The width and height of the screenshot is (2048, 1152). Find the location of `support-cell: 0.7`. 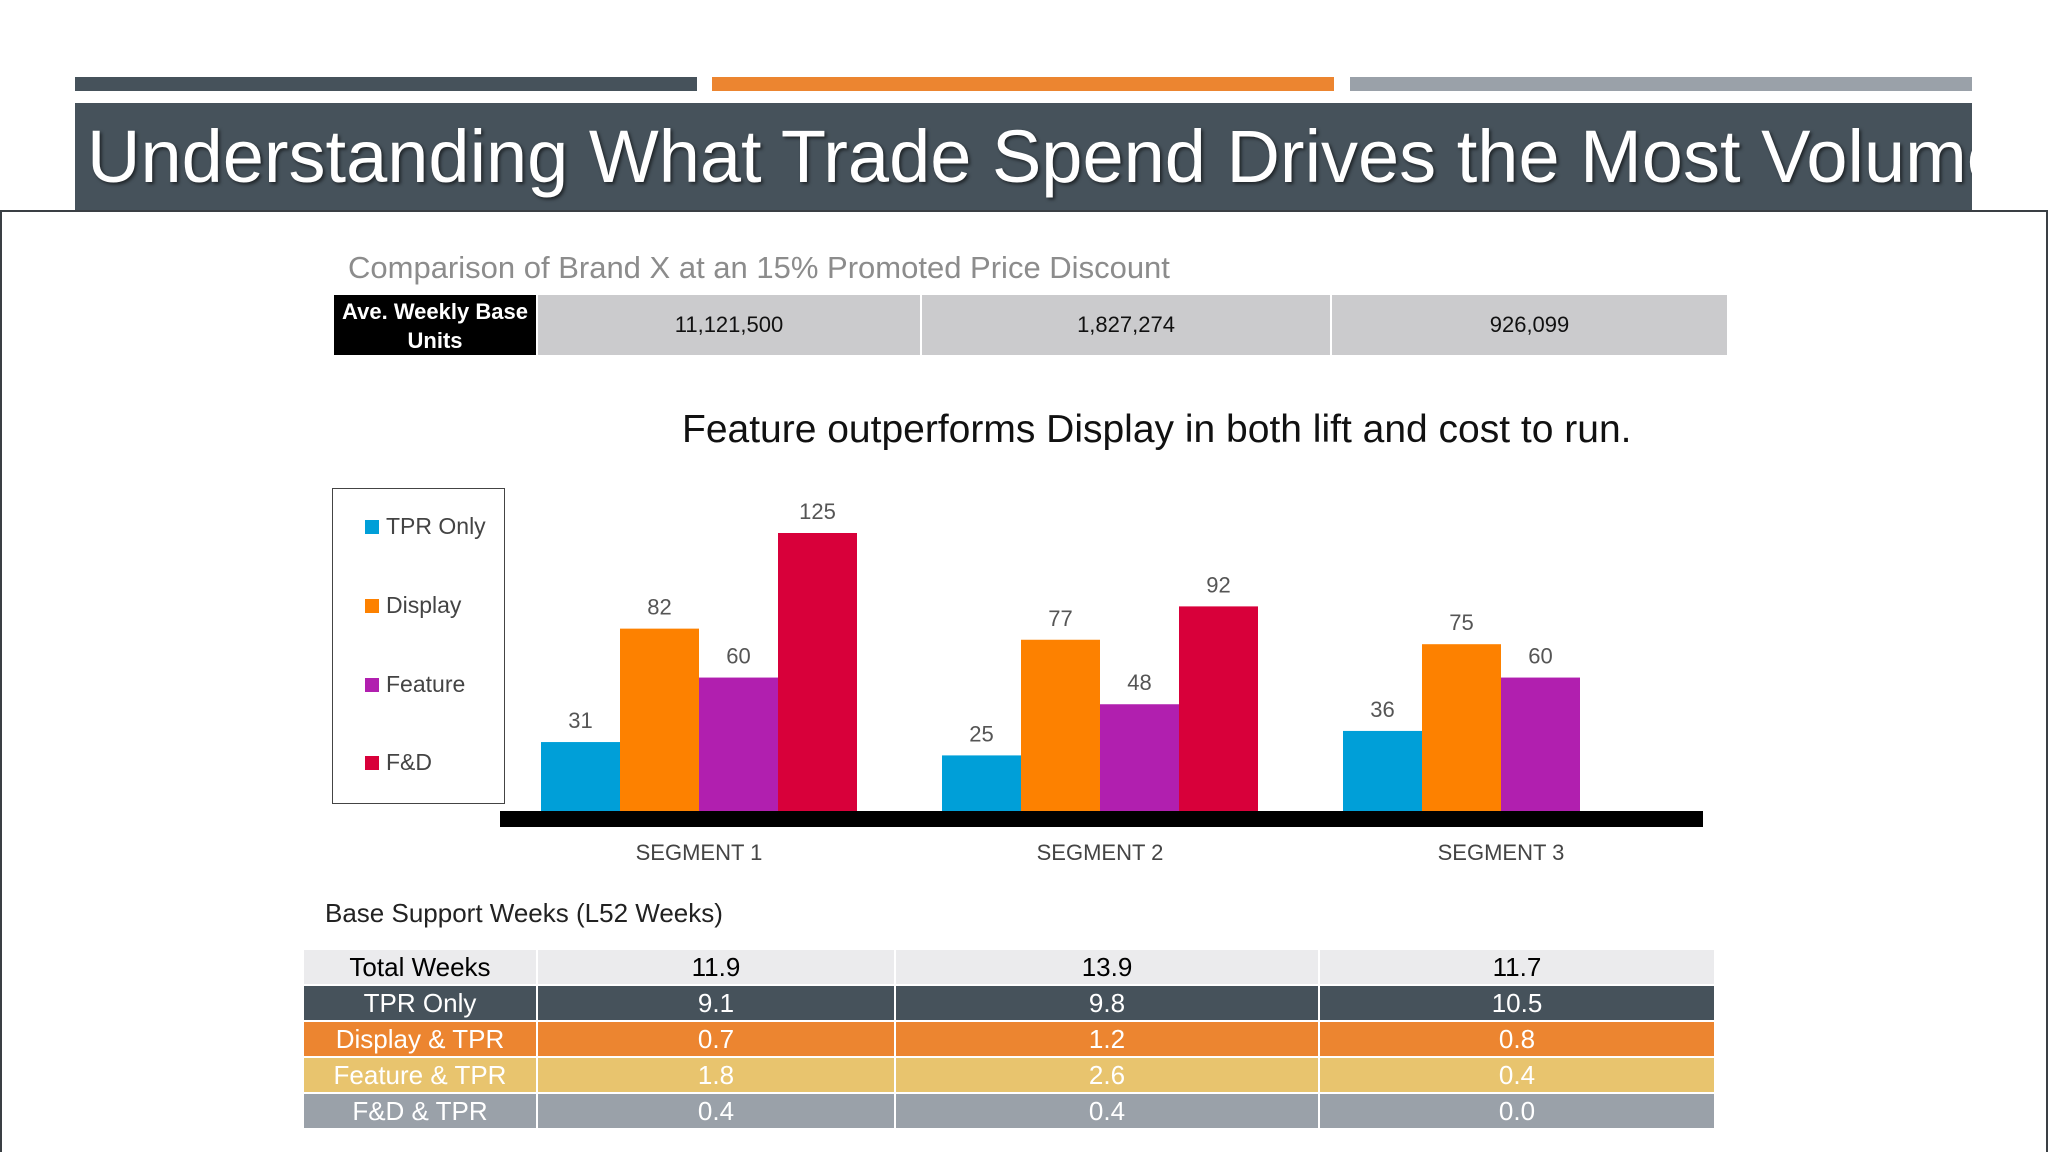

support-cell: 0.7 is located at coordinates (716, 1039).